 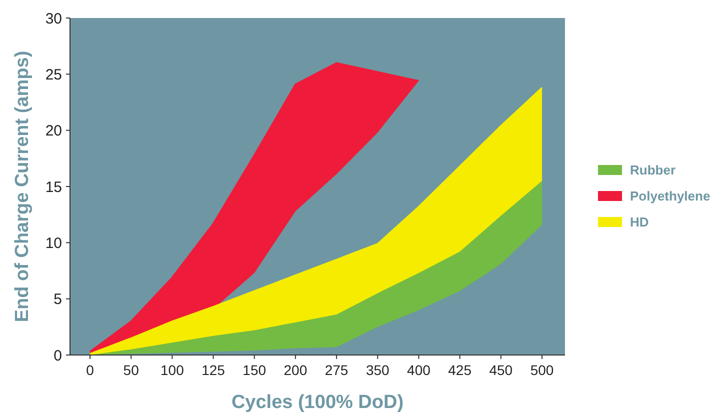 What do you see at coordinates (53, 187) in the screenshot?
I see `y-tick-label: 15` at bounding box center [53, 187].